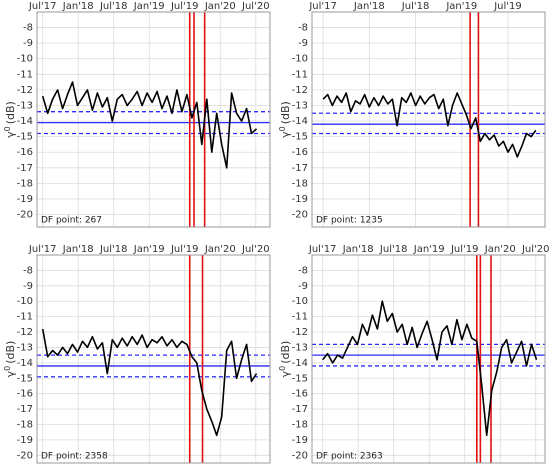 Image resolution: width=550 pixels, height=467 pixels. Describe the element at coordinates (349, 221) in the screenshot. I see `annotation: DF point: 1235` at that location.